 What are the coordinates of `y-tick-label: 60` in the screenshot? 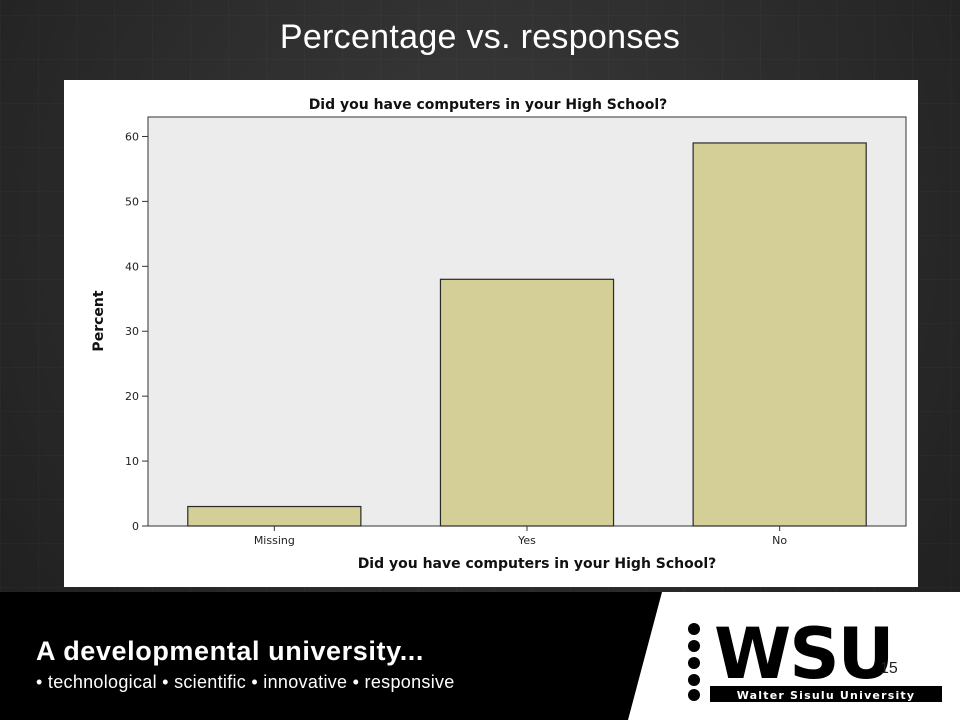 It's located at (132, 136).